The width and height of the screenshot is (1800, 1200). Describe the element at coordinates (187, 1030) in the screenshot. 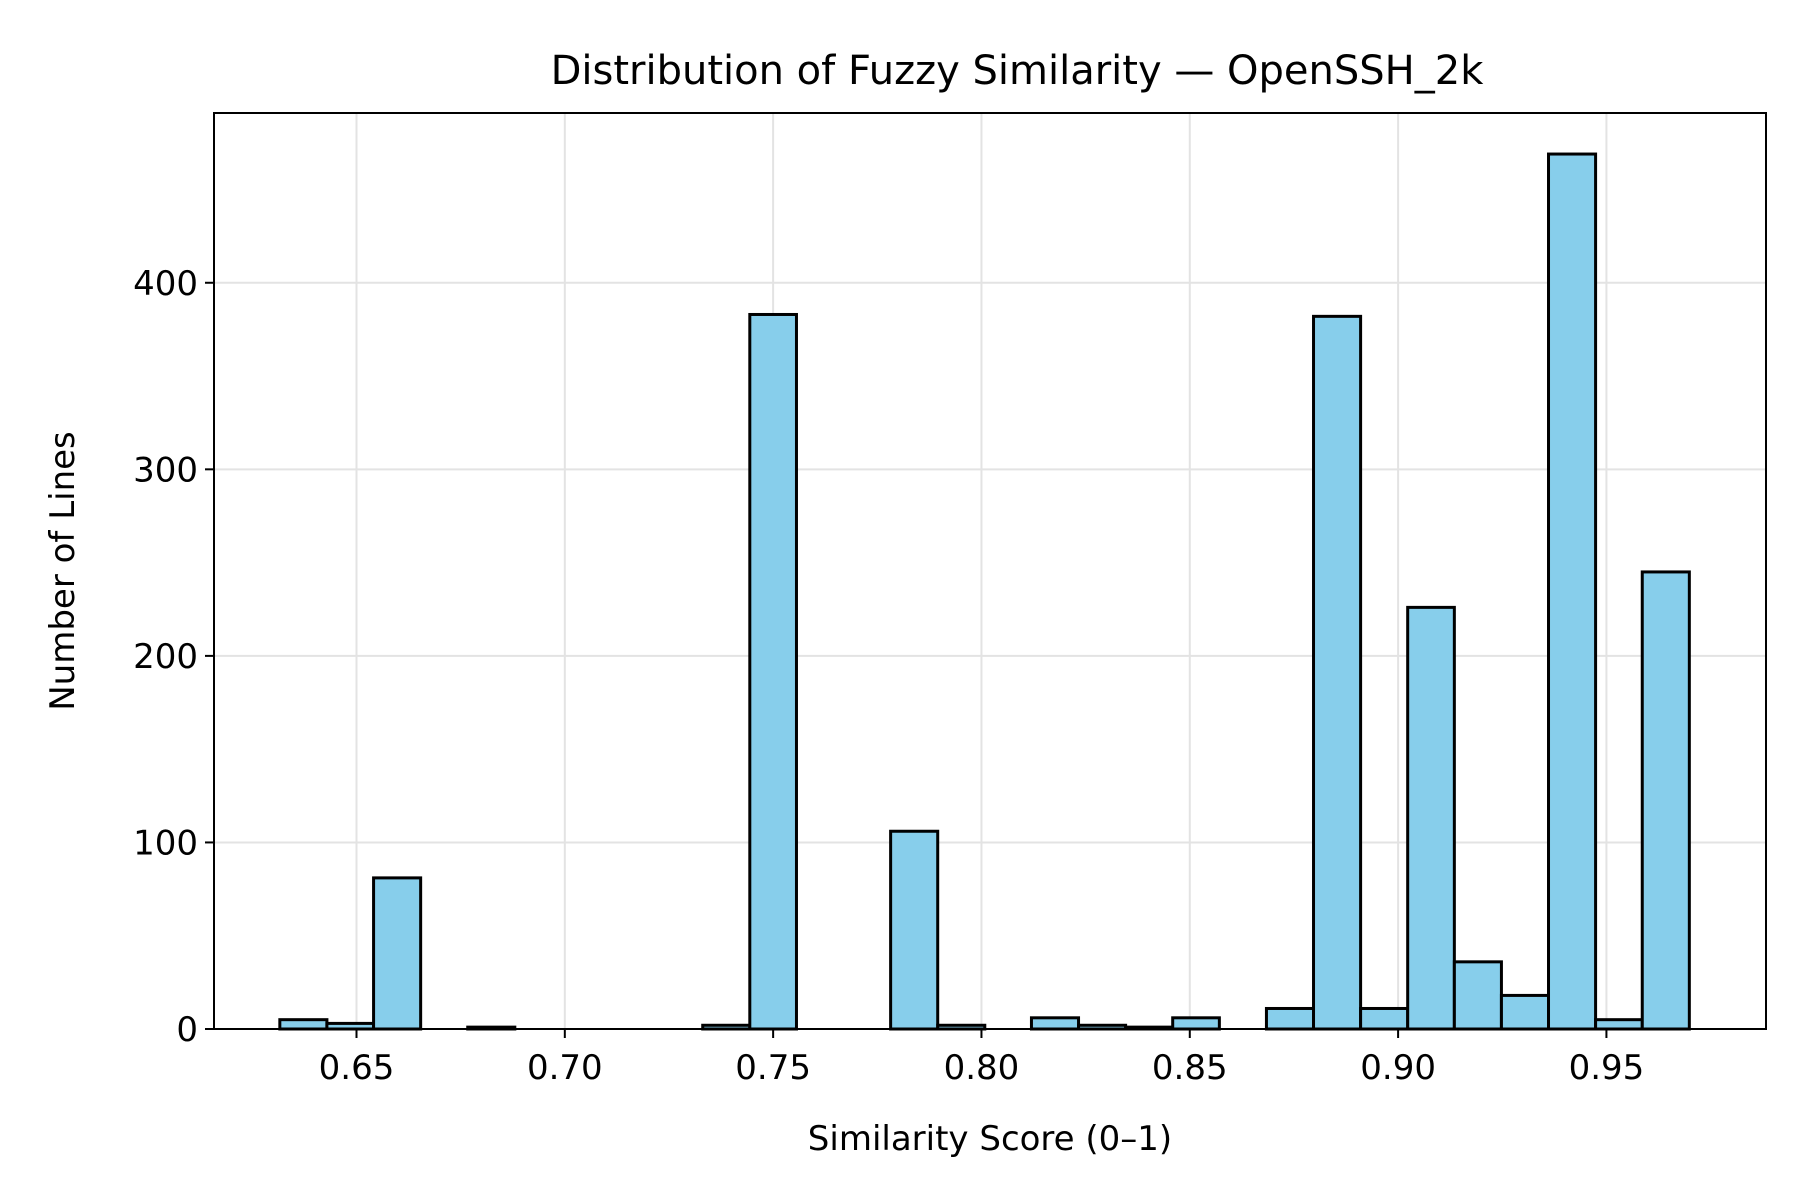

I see `y-tick-label: 0` at that location.